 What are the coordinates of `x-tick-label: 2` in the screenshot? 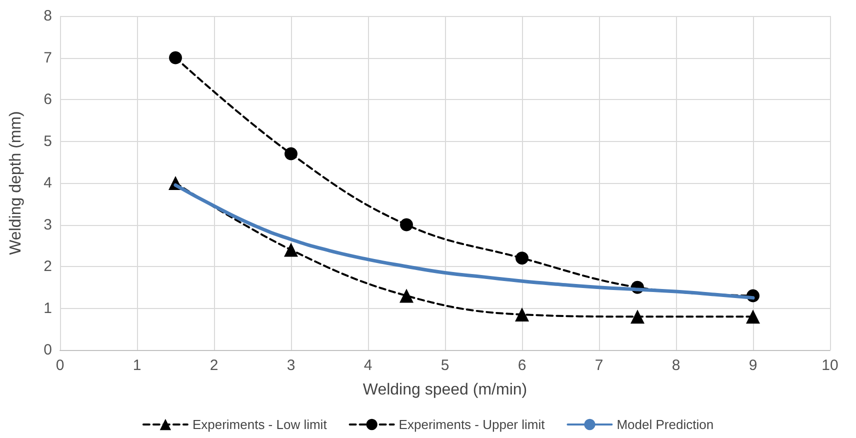 It's located at (214, 365).